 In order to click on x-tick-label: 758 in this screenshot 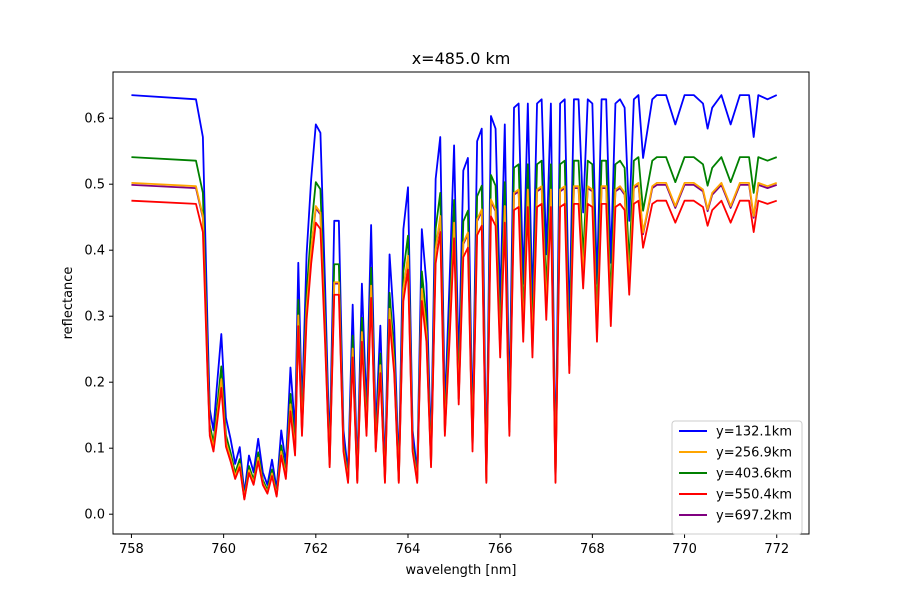, I will do `click(131, 549)`.